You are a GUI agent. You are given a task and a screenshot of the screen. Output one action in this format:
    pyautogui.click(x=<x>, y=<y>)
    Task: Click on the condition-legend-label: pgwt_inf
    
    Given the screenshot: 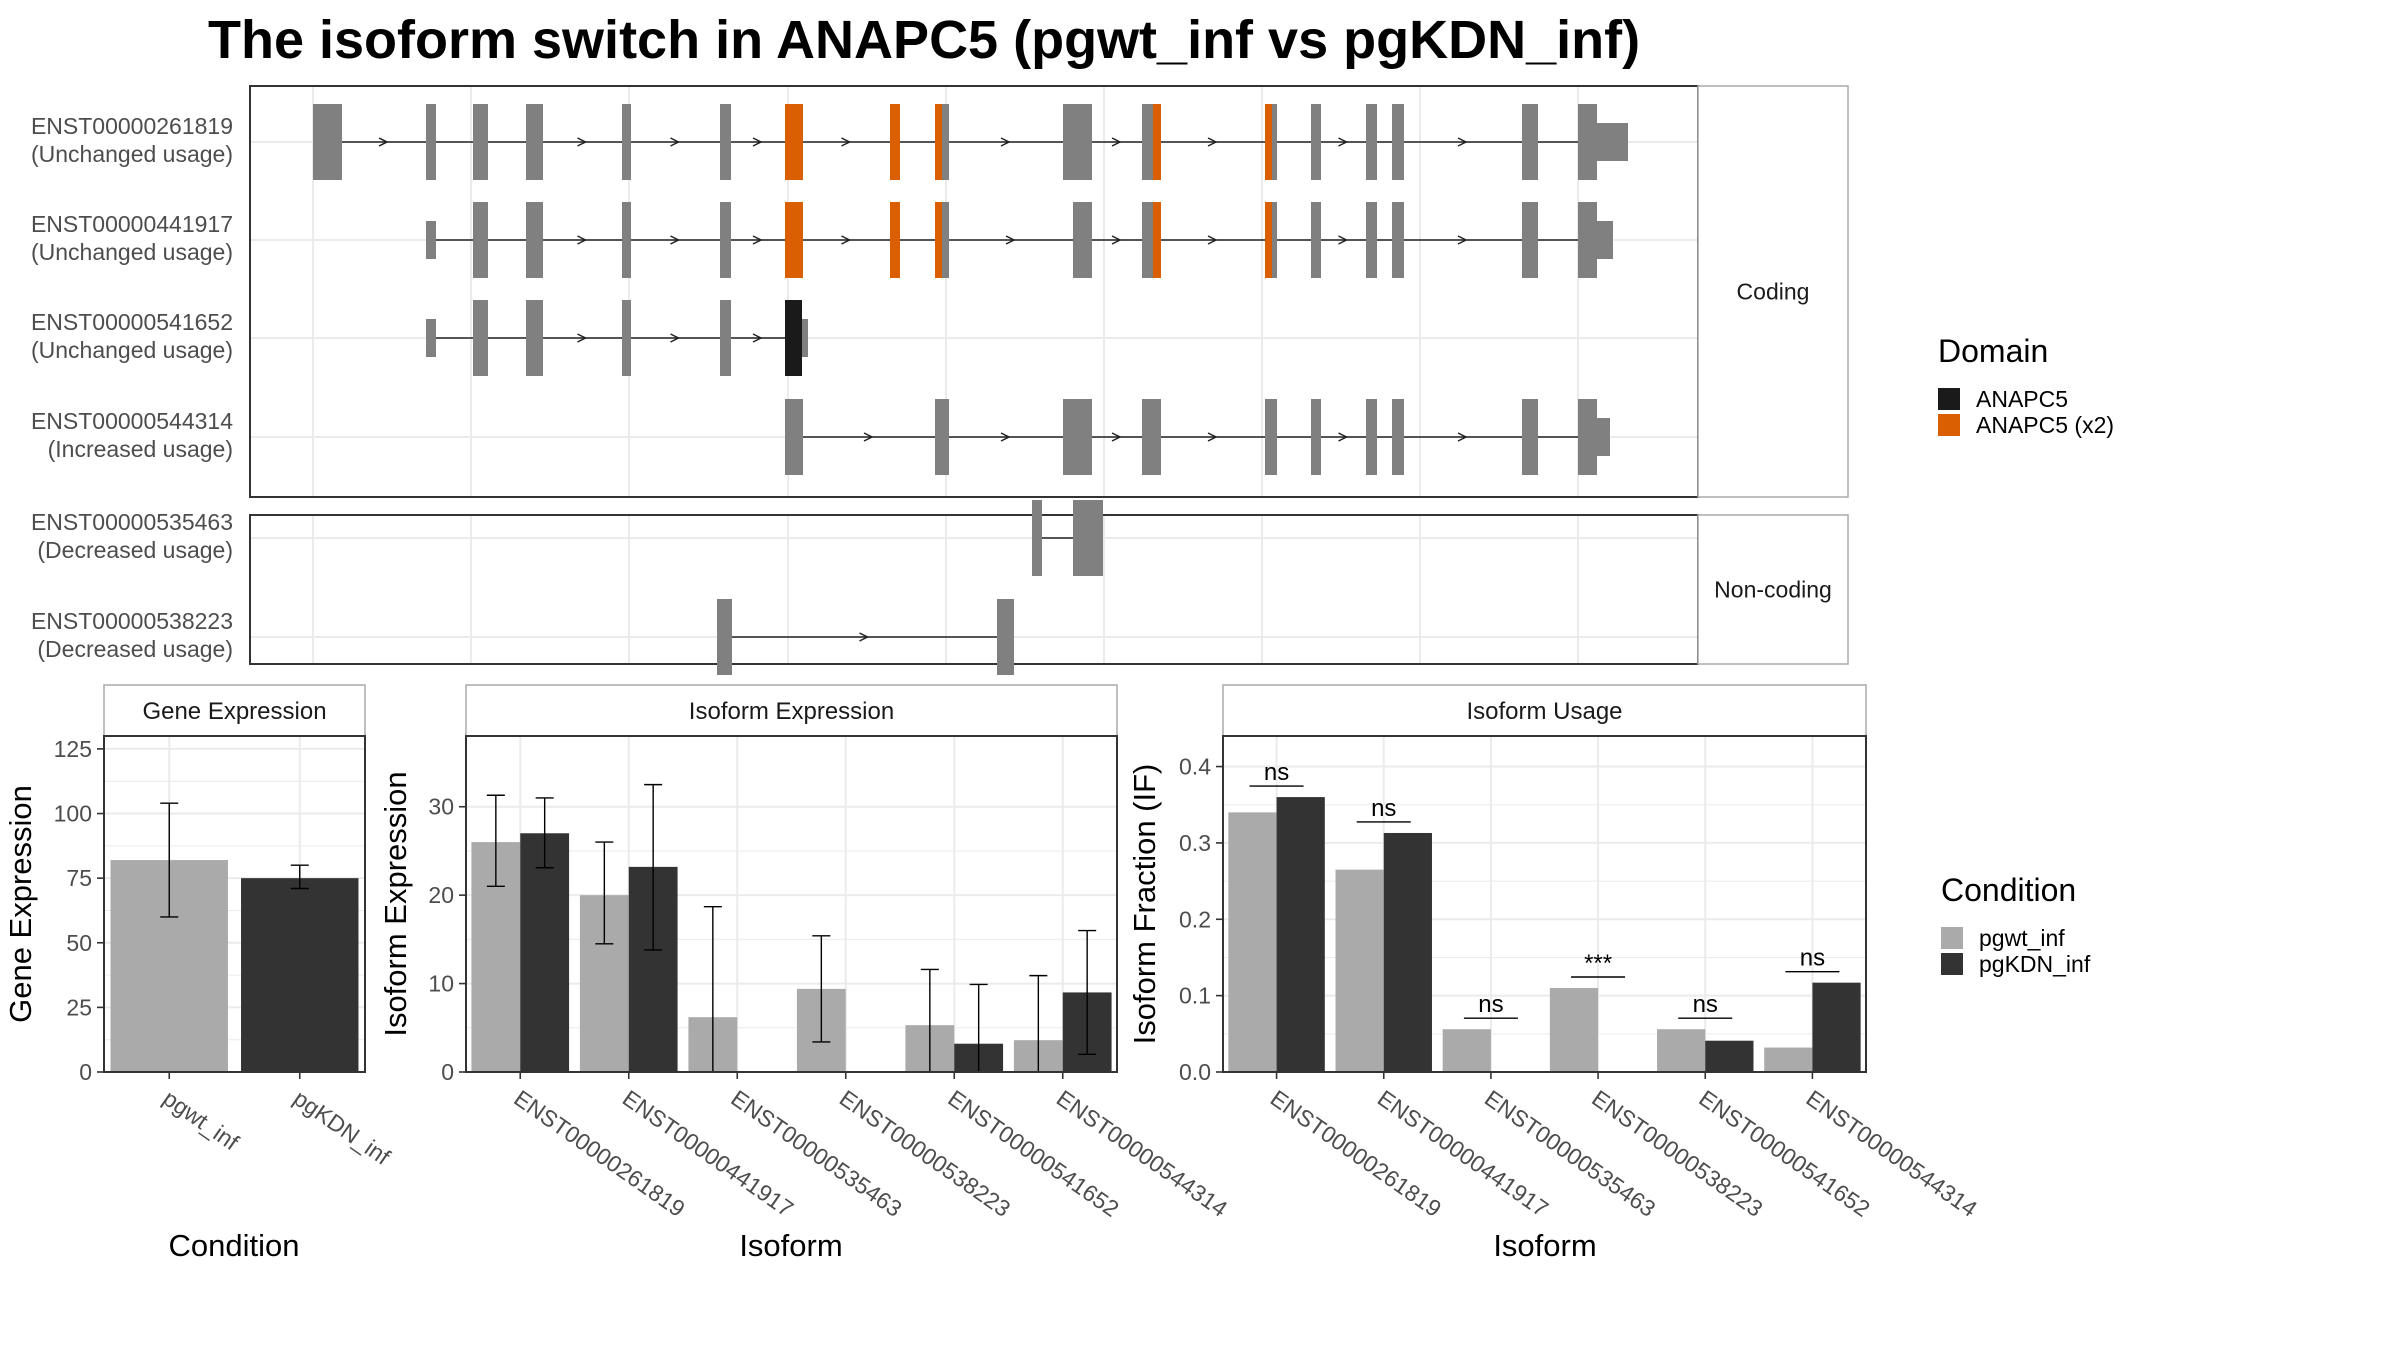 What is the action you would take?
    pyautogui.click(x=2022, y=938)
    